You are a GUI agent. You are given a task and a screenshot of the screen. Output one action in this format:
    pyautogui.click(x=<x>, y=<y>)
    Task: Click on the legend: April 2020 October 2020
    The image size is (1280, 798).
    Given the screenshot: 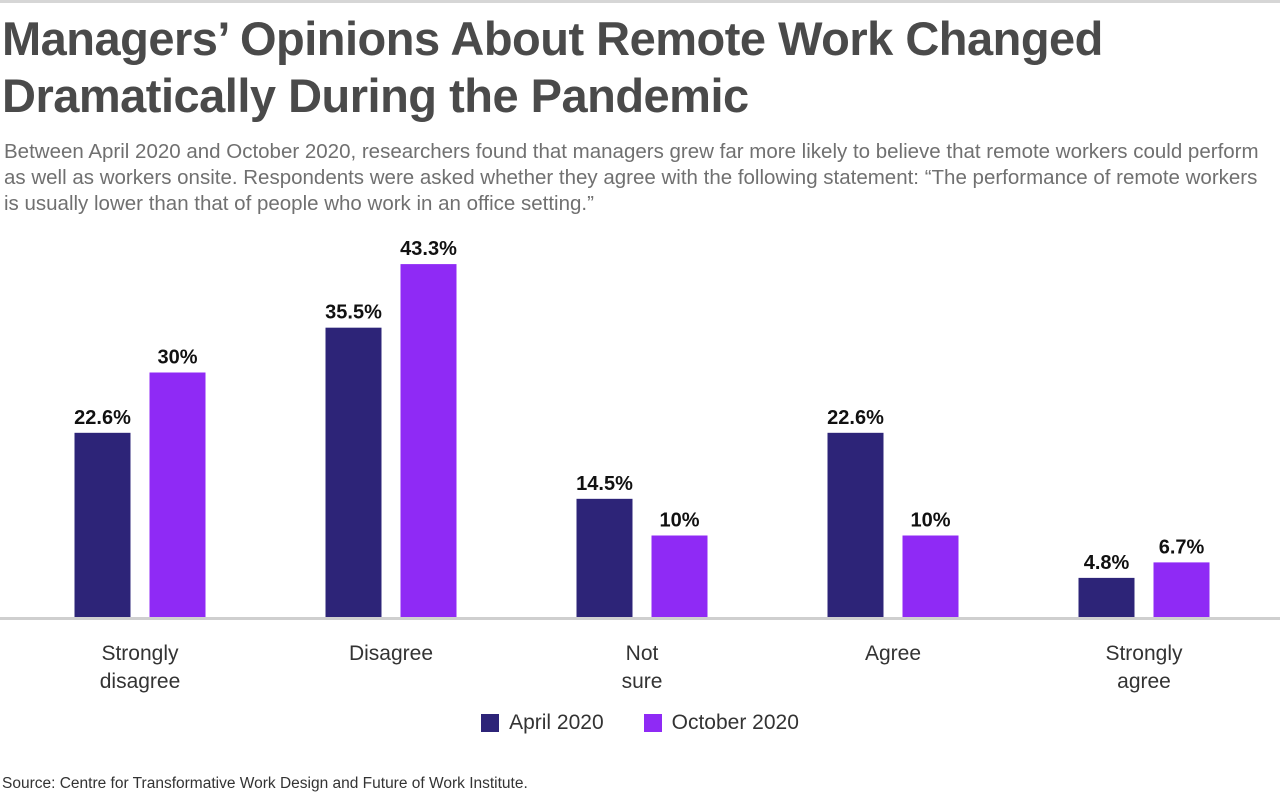 What is the action you would take?
    pyautogui.click(x=640, y=723)
    